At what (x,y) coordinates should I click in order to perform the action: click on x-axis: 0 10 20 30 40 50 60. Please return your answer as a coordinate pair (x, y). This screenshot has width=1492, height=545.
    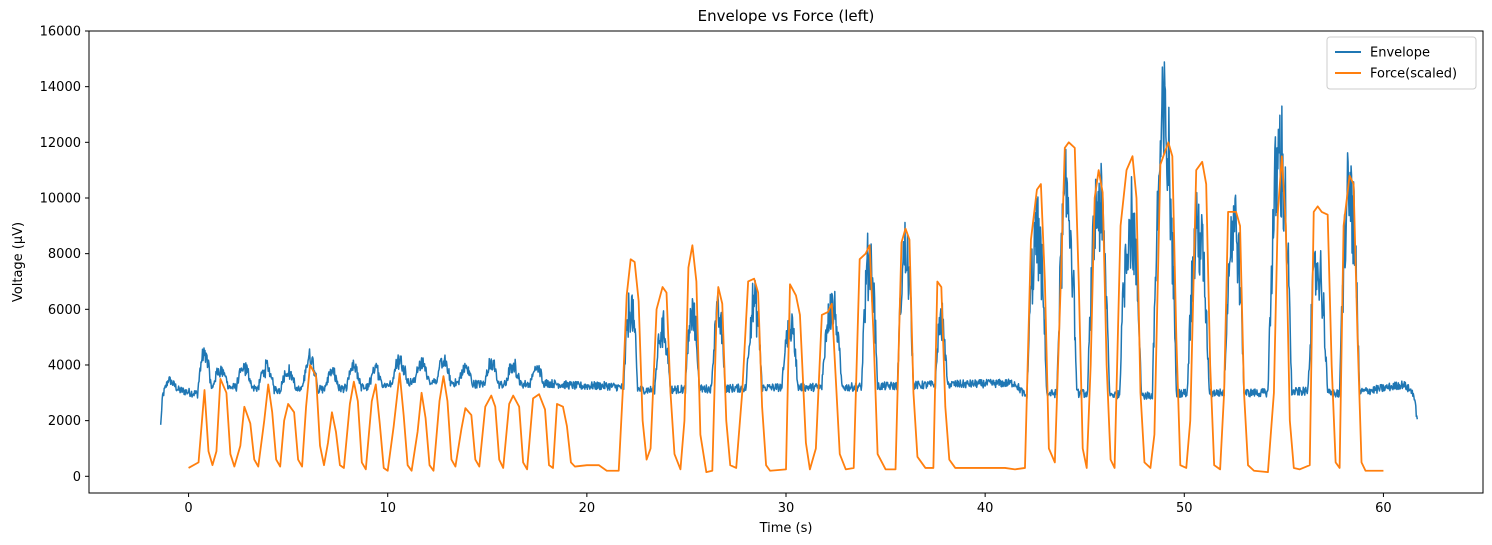
    Looking at the image, I should click on (788, 504).